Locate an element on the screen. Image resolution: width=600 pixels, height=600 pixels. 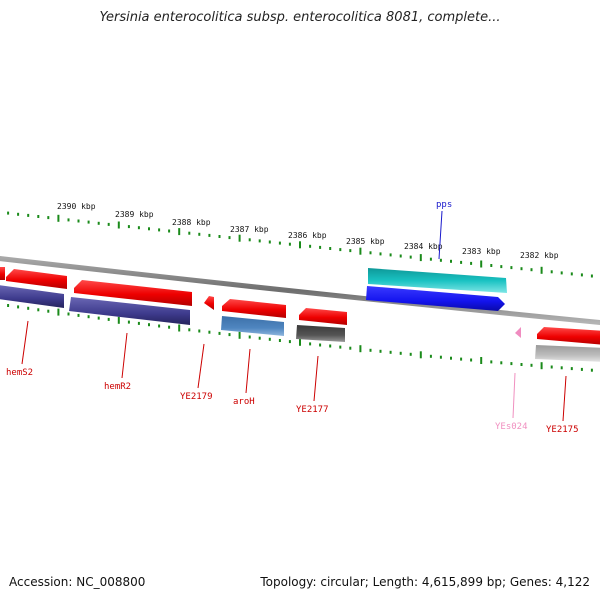
gene-label-hemS2: hemS2 is located at coordinates (19, 373).